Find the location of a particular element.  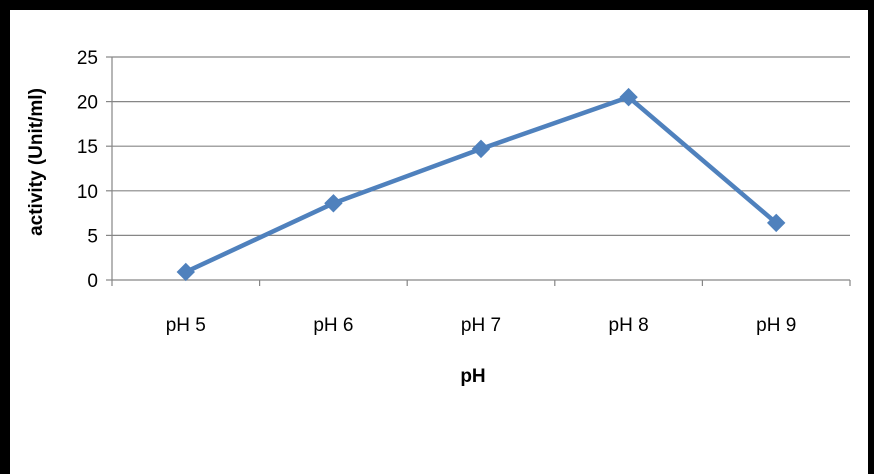

x-tick-label: pH 5 is located at coordinates (186, 325).